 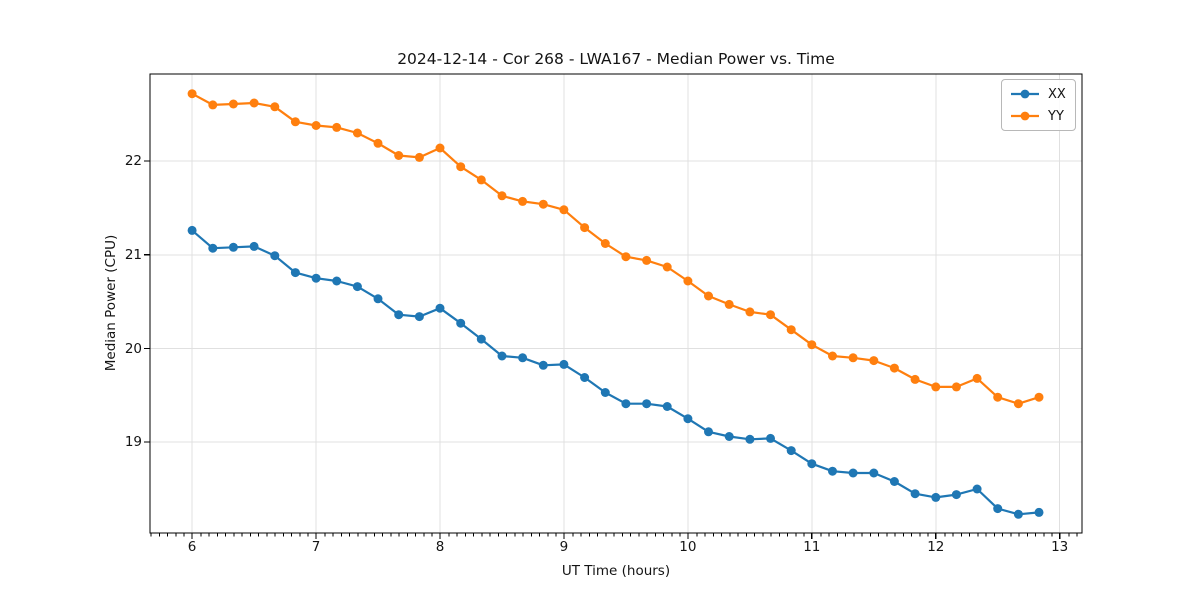 I want to click on y-tick-label: 22, so click(x=133, y=161).